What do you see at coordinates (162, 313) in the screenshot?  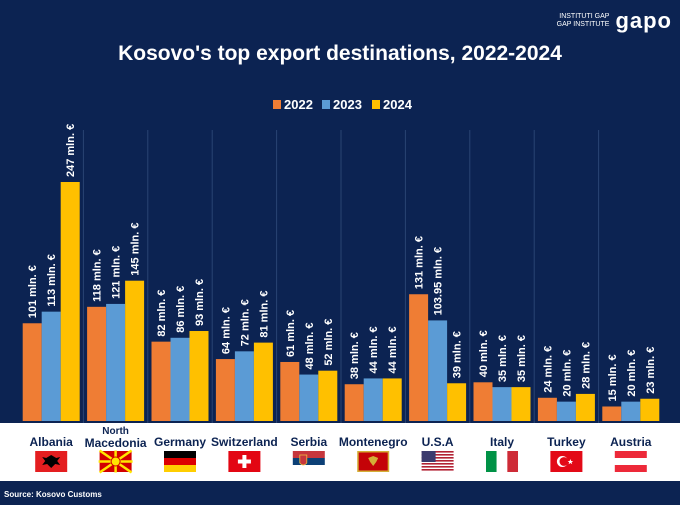 I see `data-label: 82 mln. €` at bounding box center [162, 313].